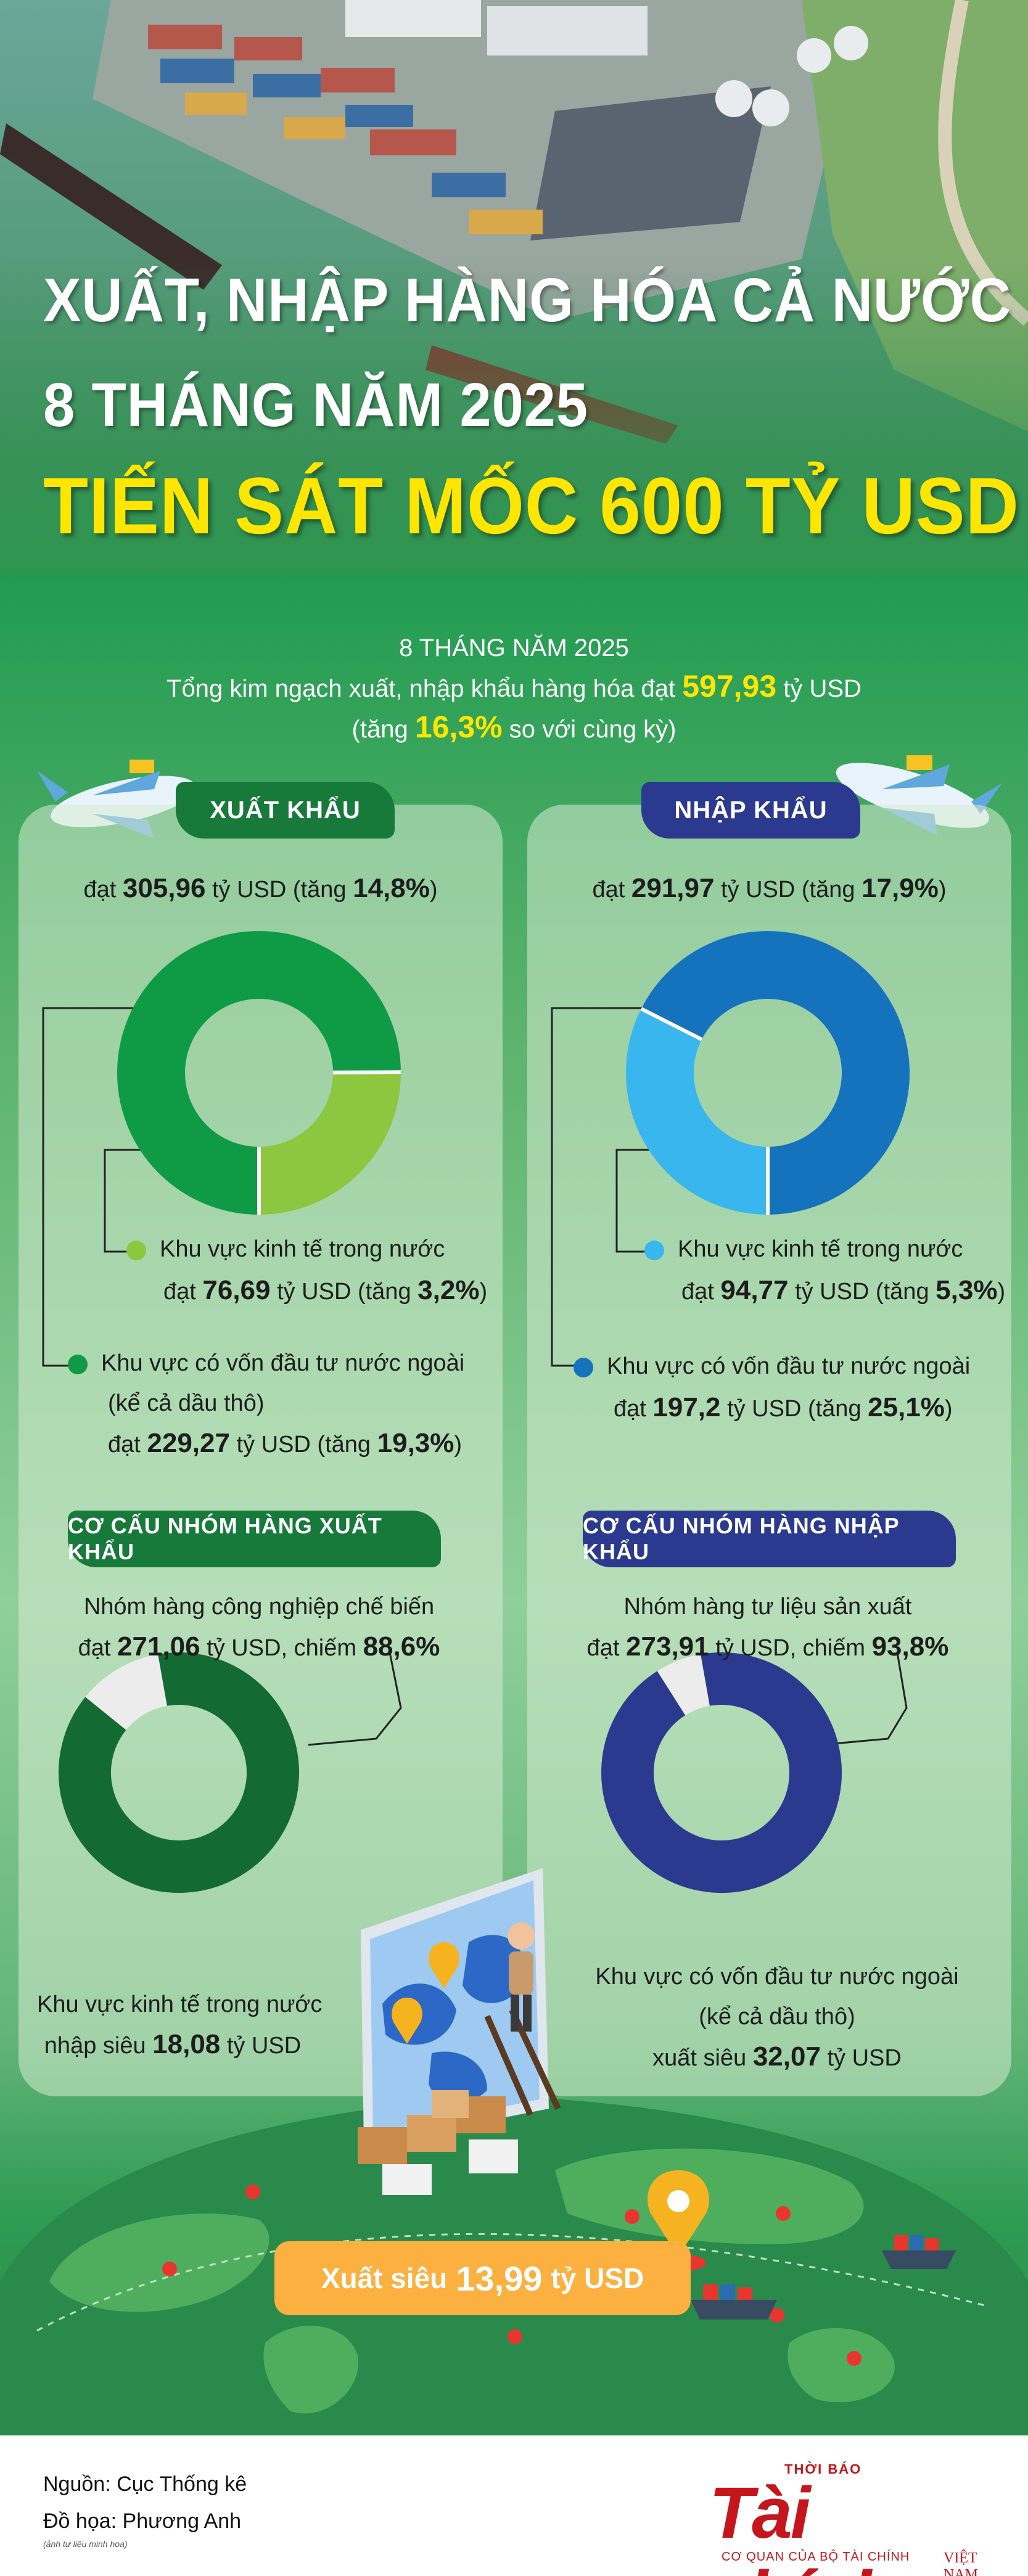 The image size is (1028, 2576). Describe the element at coordinates (751, 810) in the screenshot. I see `import-badge: NHẬP KHẨU` at that location.